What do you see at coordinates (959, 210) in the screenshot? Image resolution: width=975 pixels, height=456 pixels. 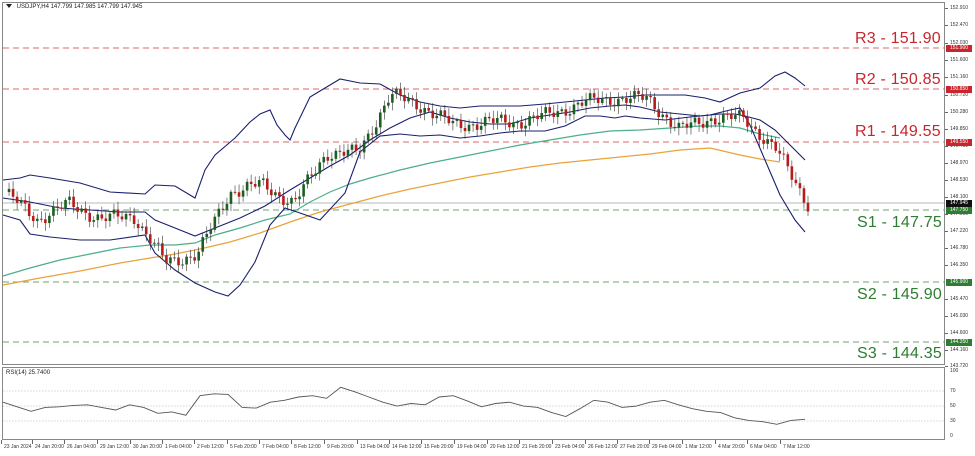 I see `price-tag-s1: 147.750` at bounding box center [959, 210].